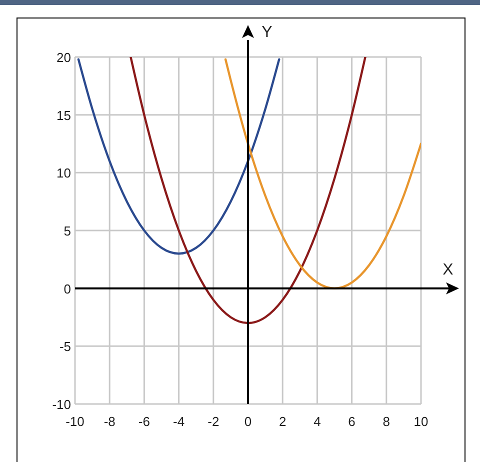  Describe the element at coordinates (144, 421) in the screenshot. I see `x-tick-label: -6` at that location.